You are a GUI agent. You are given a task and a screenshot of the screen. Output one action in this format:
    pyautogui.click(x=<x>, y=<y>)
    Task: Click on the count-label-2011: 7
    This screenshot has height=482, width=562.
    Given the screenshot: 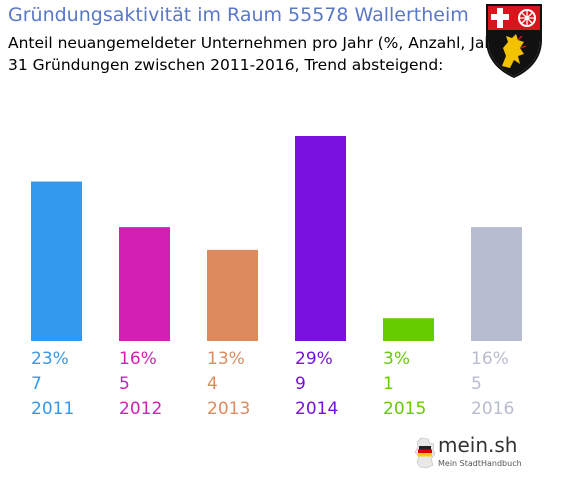 What is the action you would take?
    pyautogui.click(x=36, y=384)
    